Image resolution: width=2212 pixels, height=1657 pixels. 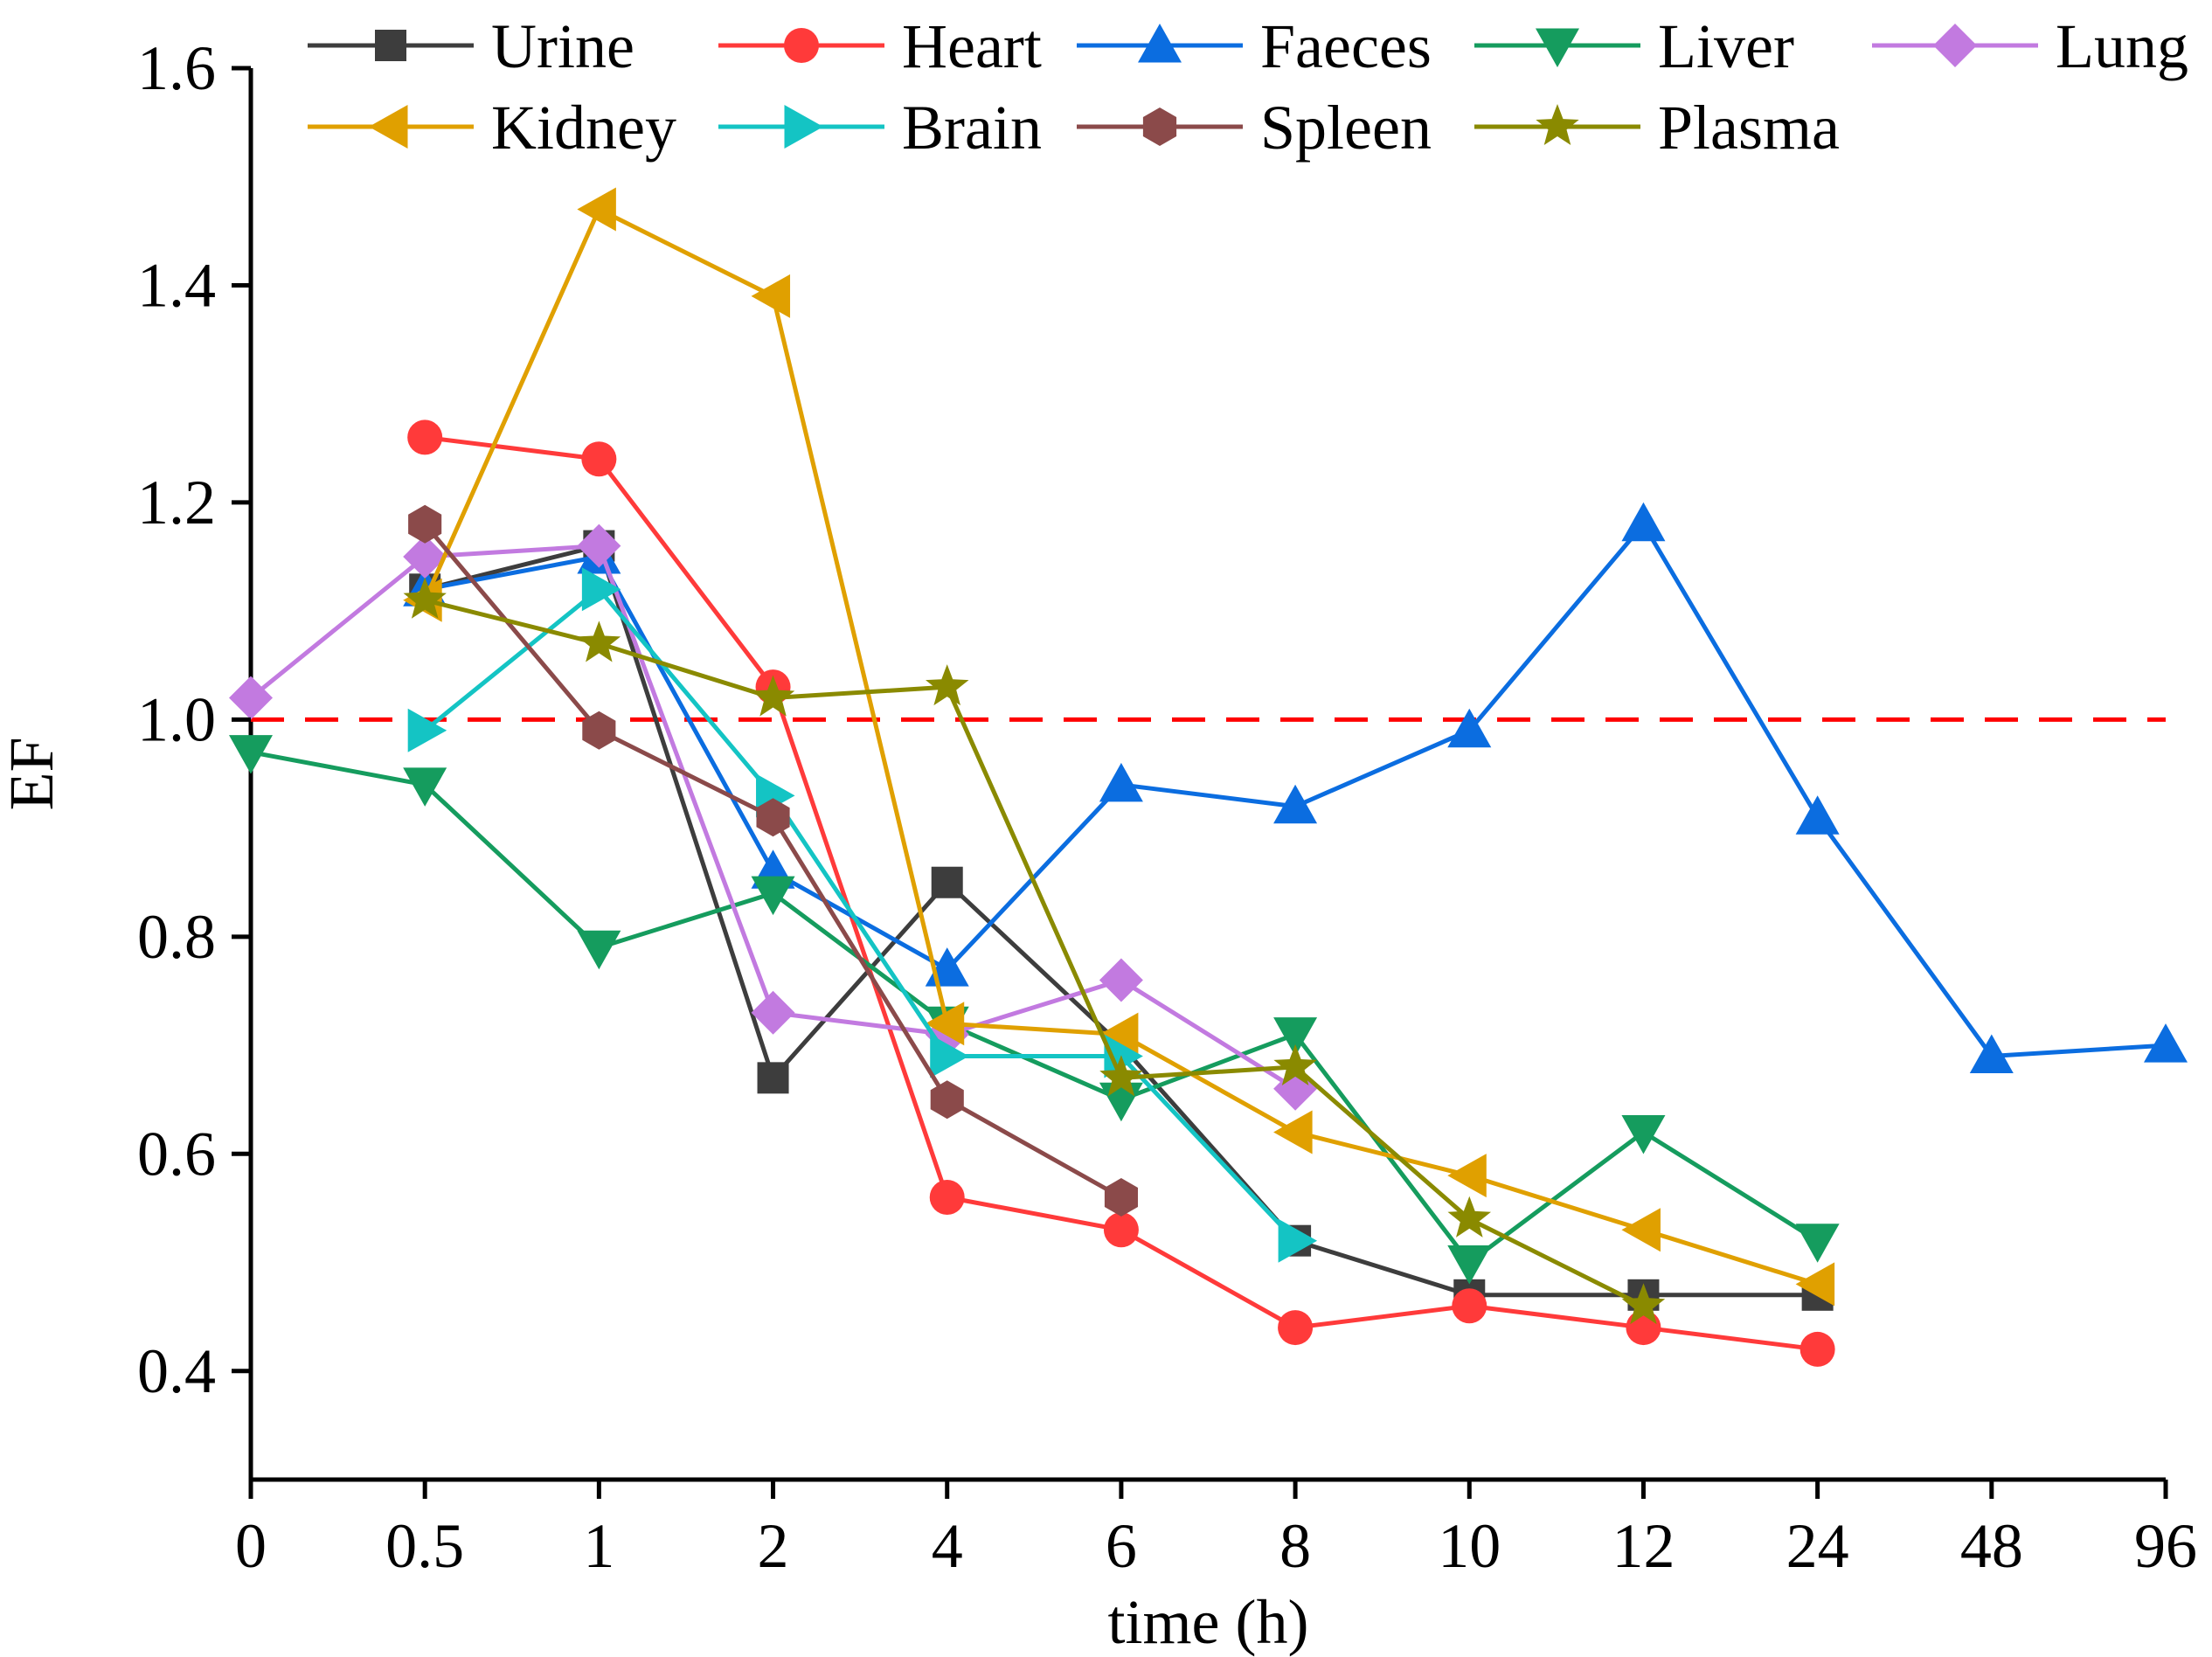 I want to click on legend-label-heart: Heart, so click(x=972, y=46).